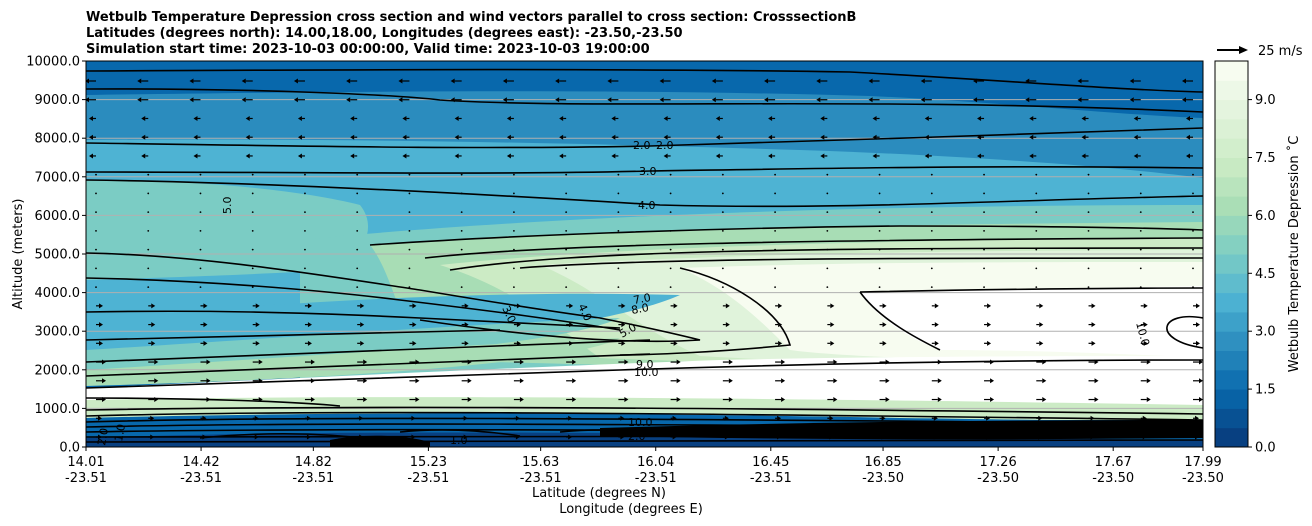 The image size is (1312, 526). What do you see at coordinates (58, 100) in the screenshot?
I see `y-tick-label: 9000.0` at bounding box center [58, 100].